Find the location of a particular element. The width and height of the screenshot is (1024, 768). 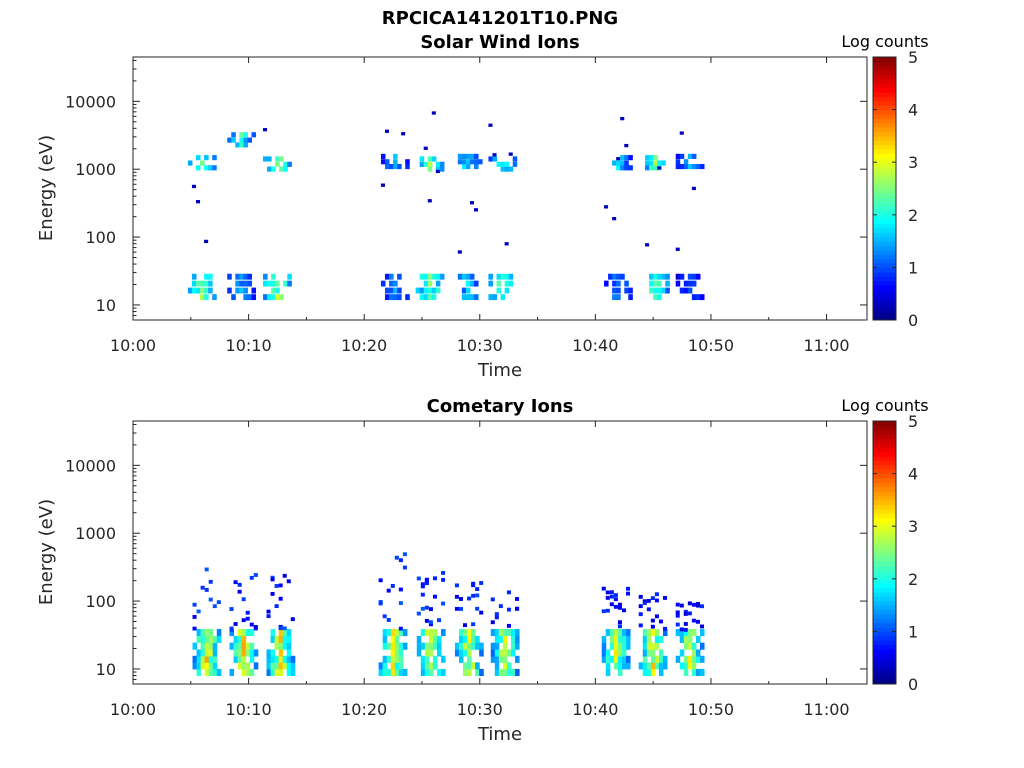

colorbar-title: Log counts is located at coordinates (884, 41).